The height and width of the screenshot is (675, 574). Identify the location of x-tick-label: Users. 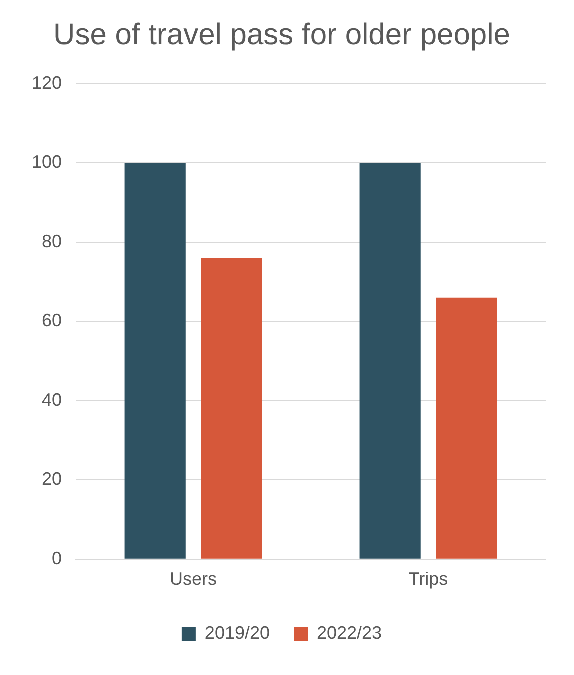
(194, 579).